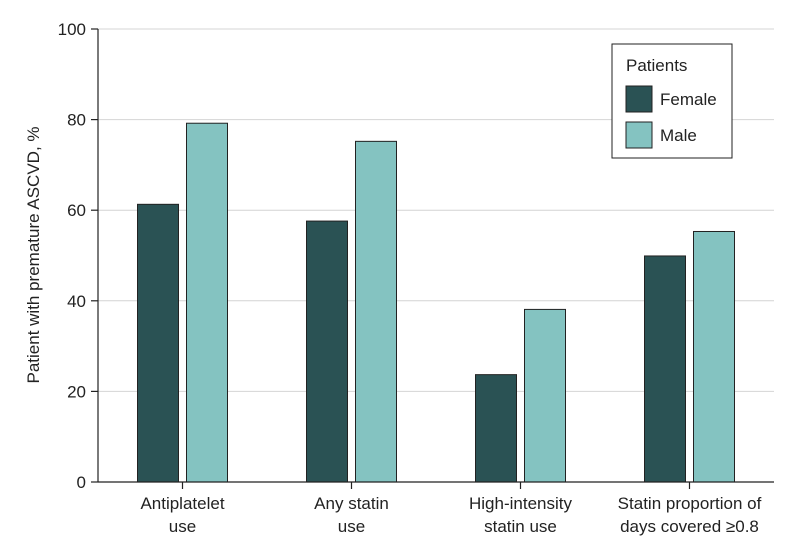 This screenshot has height=556, width=794. I want to click on legend: Patients Female Male, so click(672, 101).